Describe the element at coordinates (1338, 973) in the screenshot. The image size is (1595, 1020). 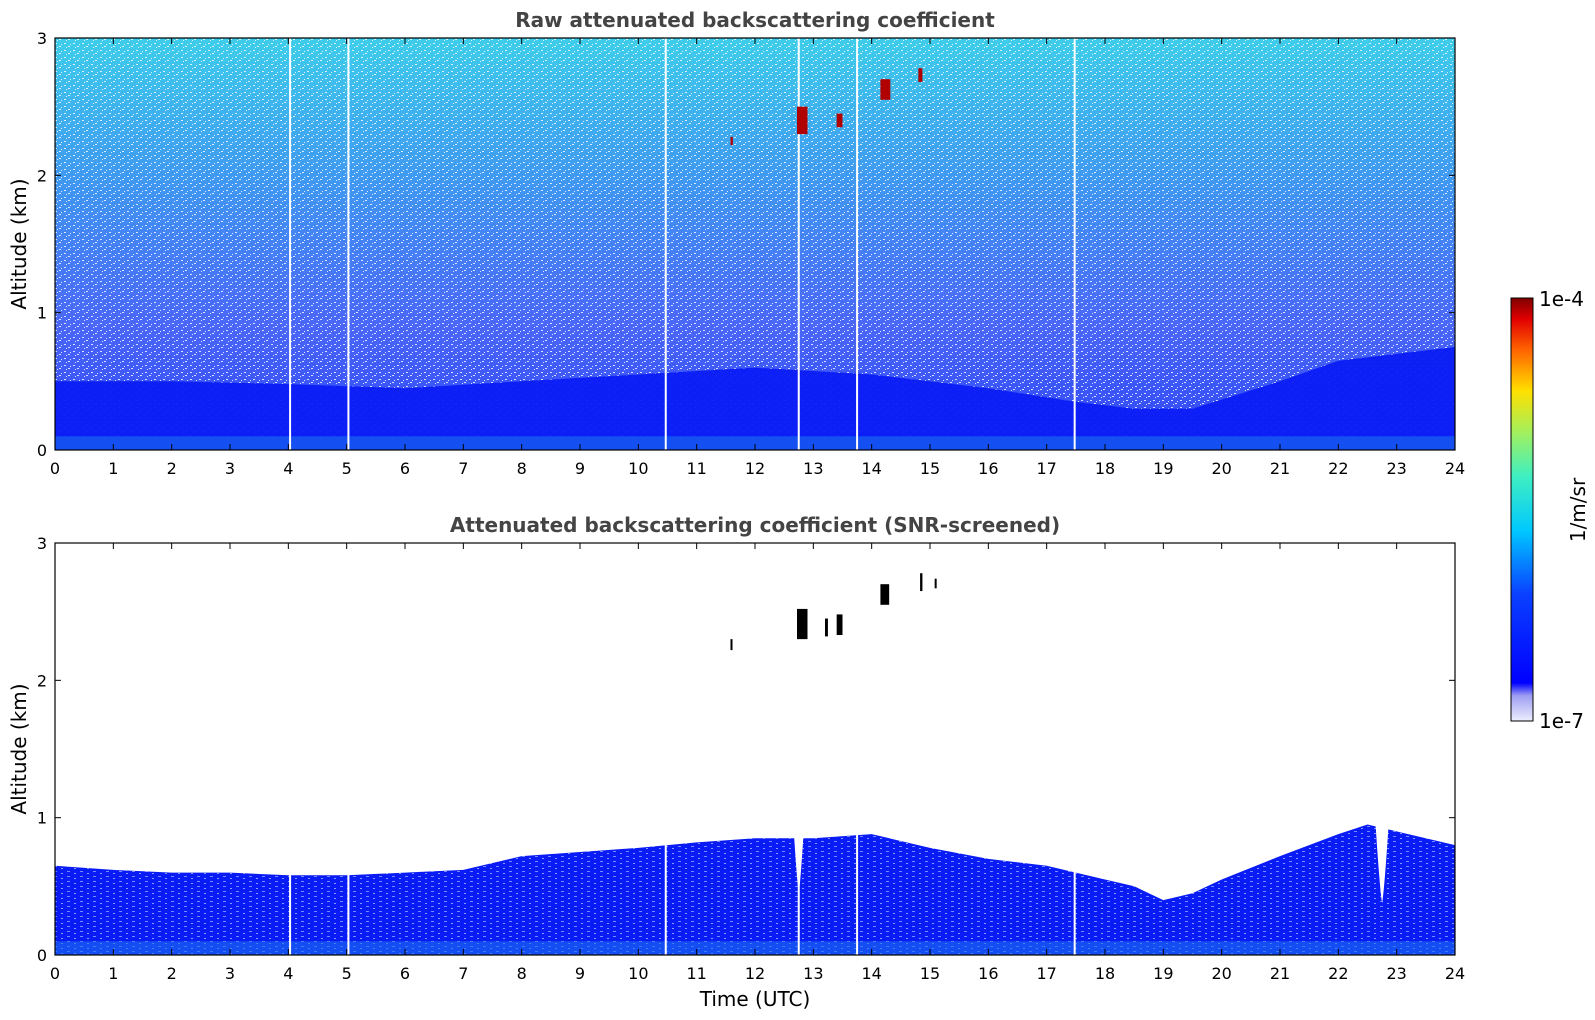
I see `screened-xtick-label: 22` at that location.